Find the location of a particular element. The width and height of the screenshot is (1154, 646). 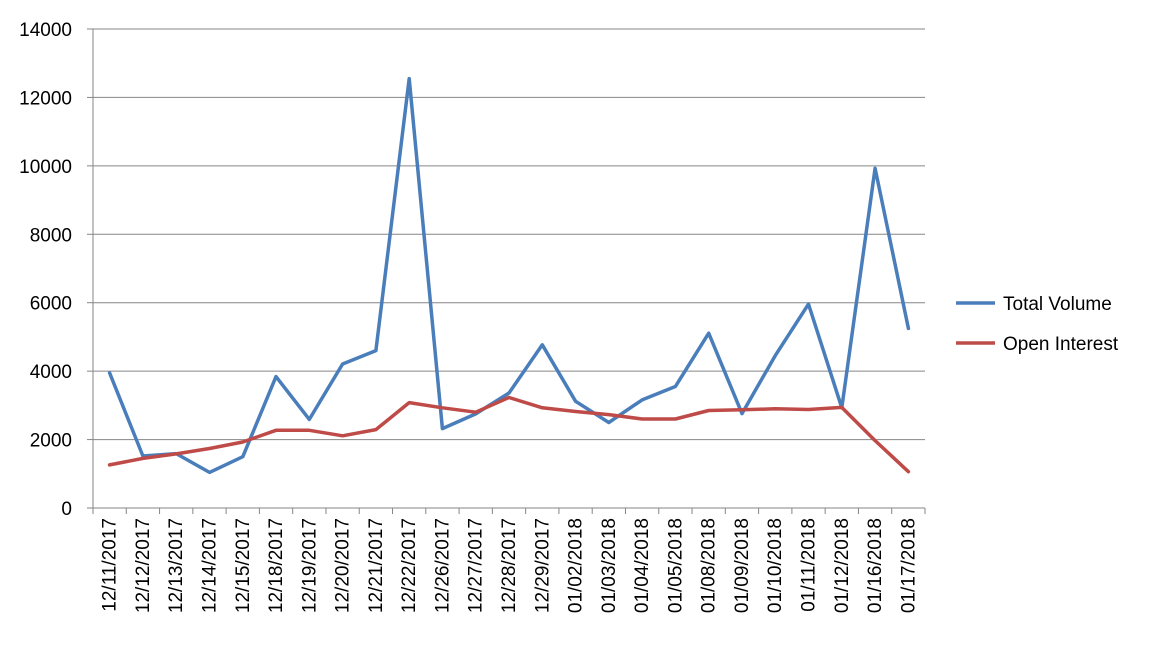

x-tick-label: 12/29/2017 is located at coordinates (542, 565).